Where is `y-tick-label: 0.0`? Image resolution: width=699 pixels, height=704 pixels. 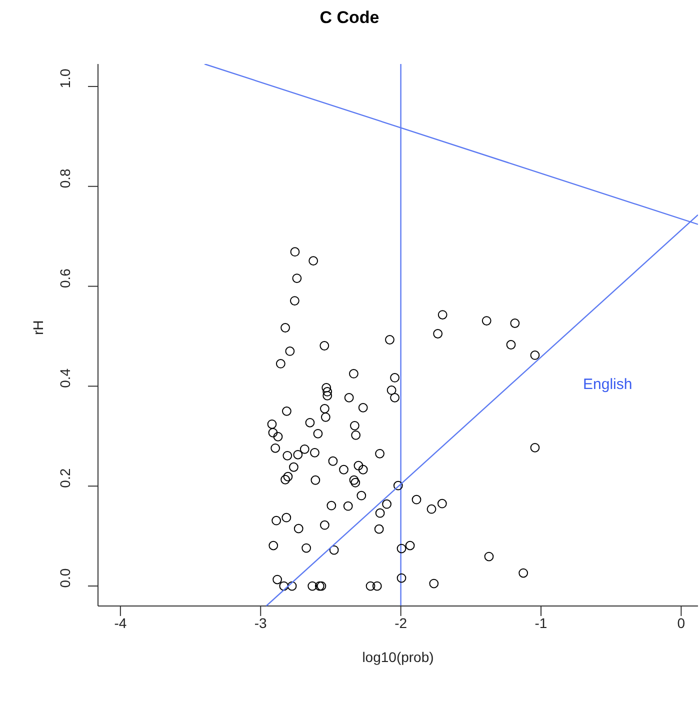 y-tick-label: 0.0 is located at coordinates (65, 578).